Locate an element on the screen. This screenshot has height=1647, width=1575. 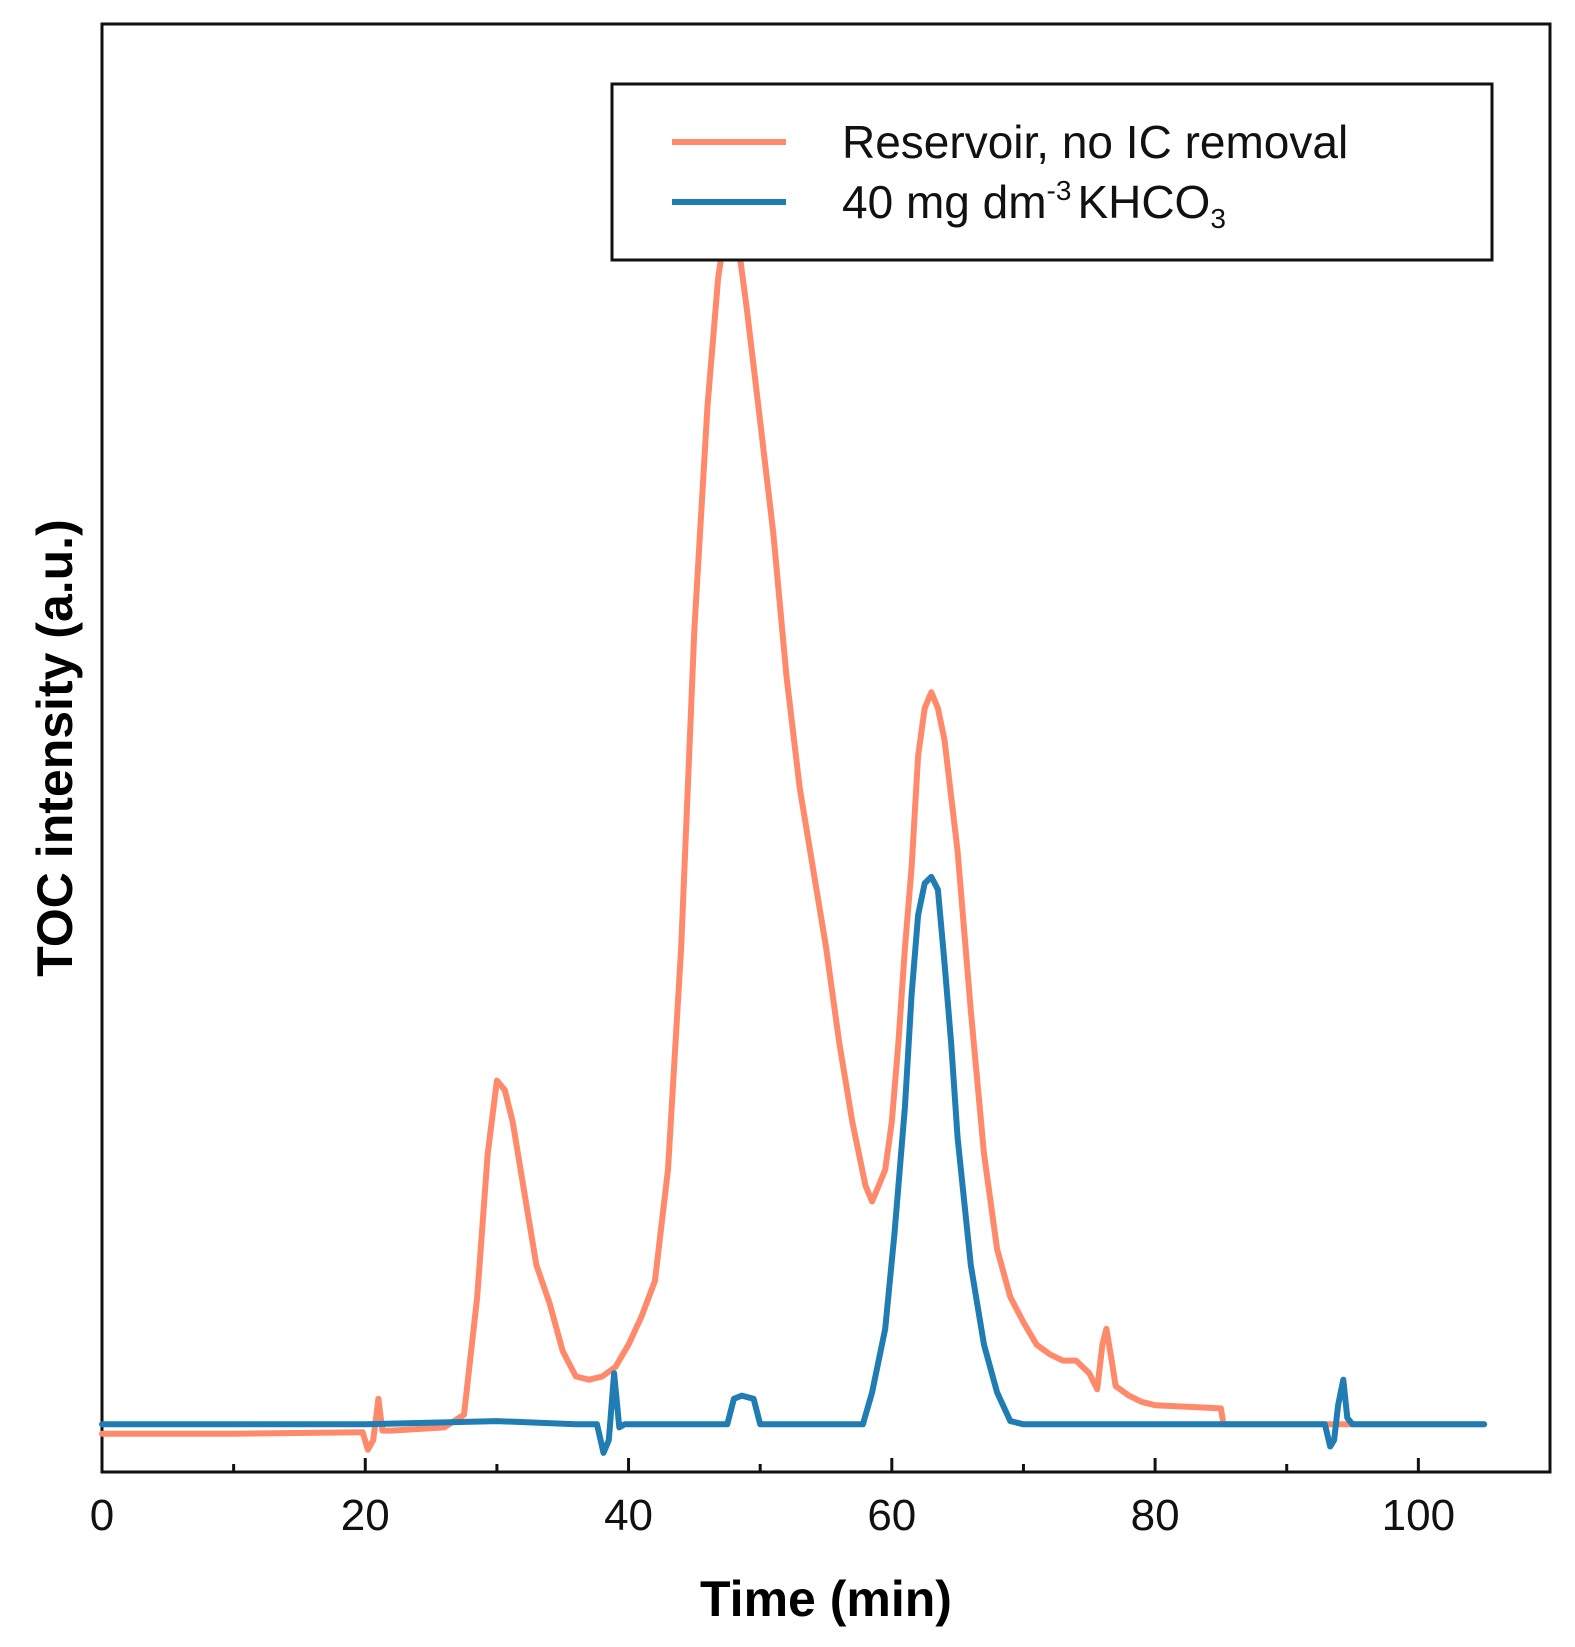
legend-label-khco3-sup: -3 is located at coordinates (1059, 190).